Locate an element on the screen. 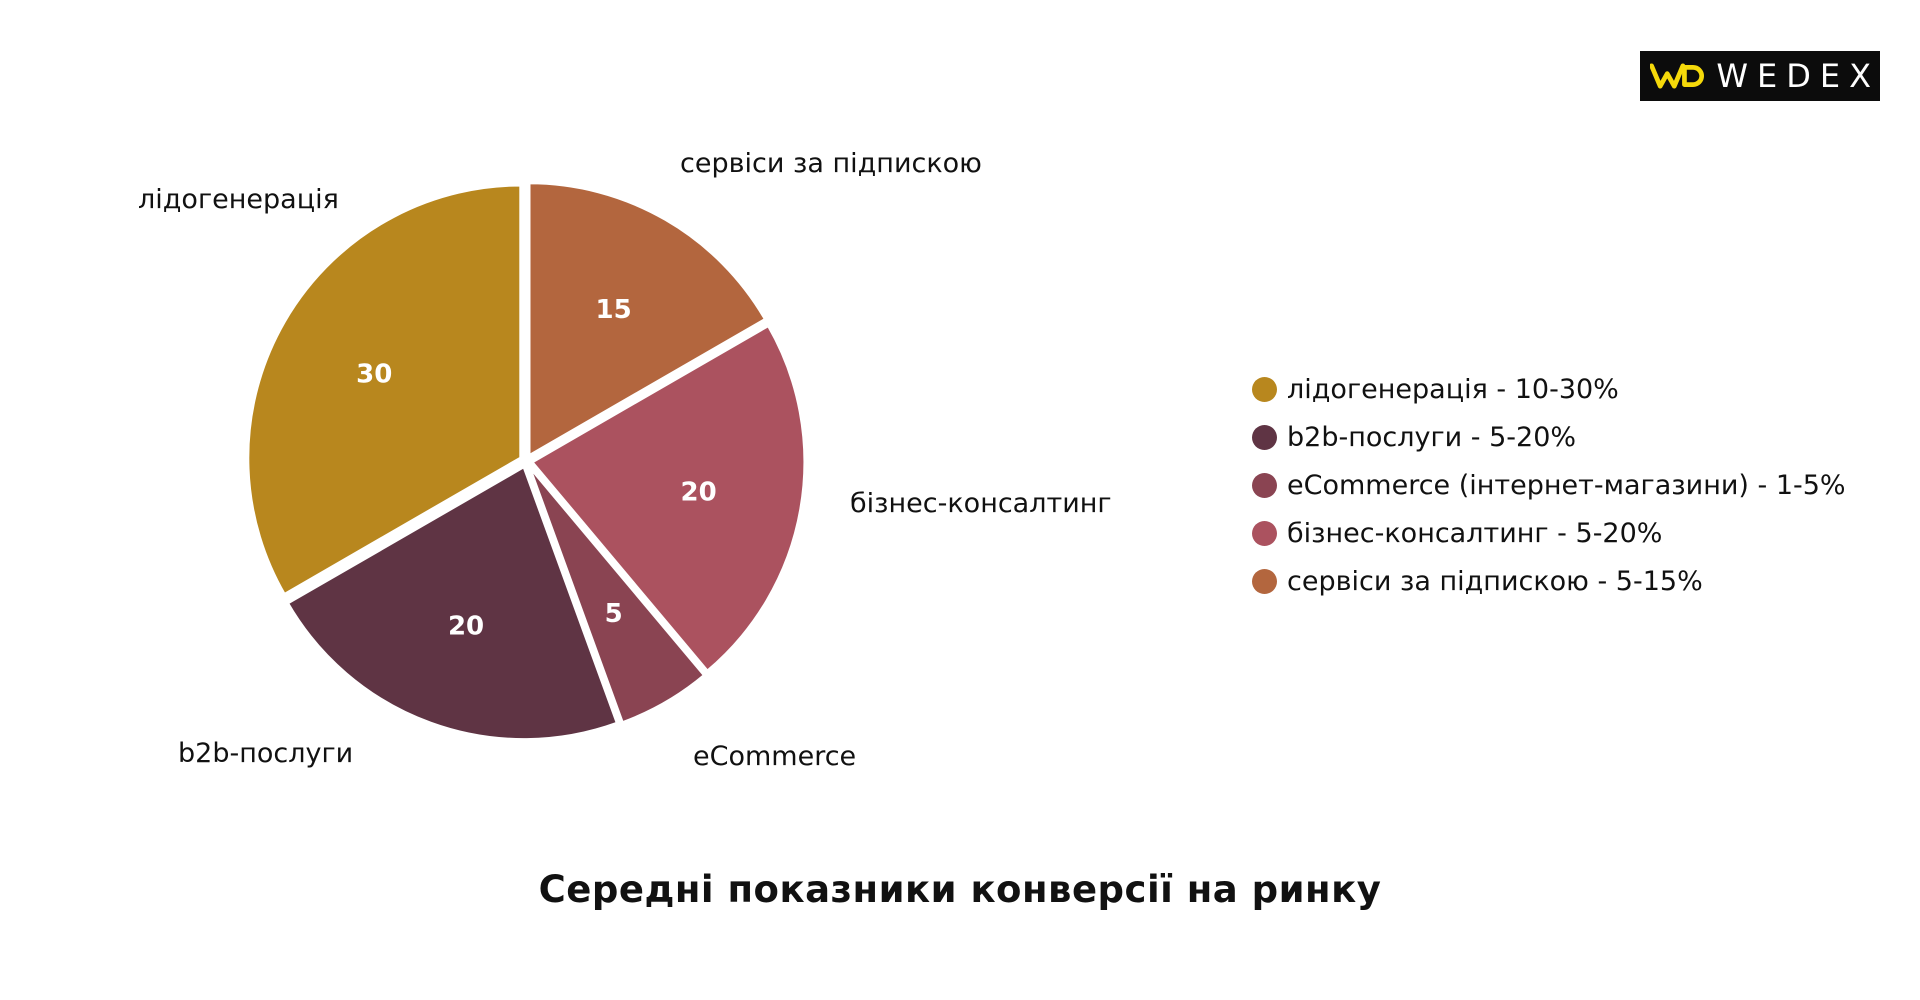 The width and height of the screenshot is (1920, 1000). legend-item-label: eCommerce (інтернет-магазини) - 1-5% is located at coordinates (1566, 485).